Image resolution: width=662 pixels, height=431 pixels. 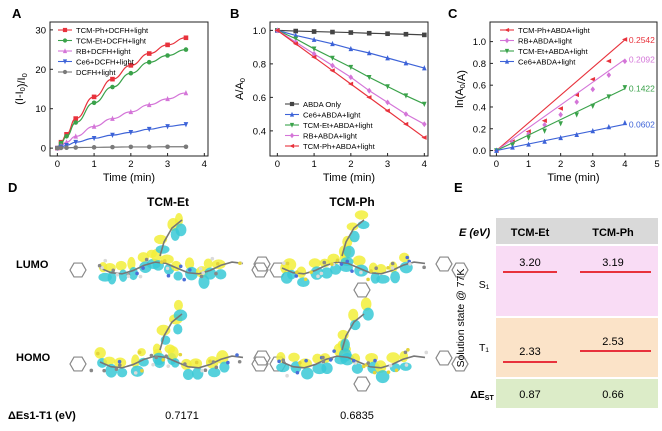 What do you see at coordinates (479, 42) in the screenshot?
I see `y-tick-label: 1.0` at bounding box center [479, 42].